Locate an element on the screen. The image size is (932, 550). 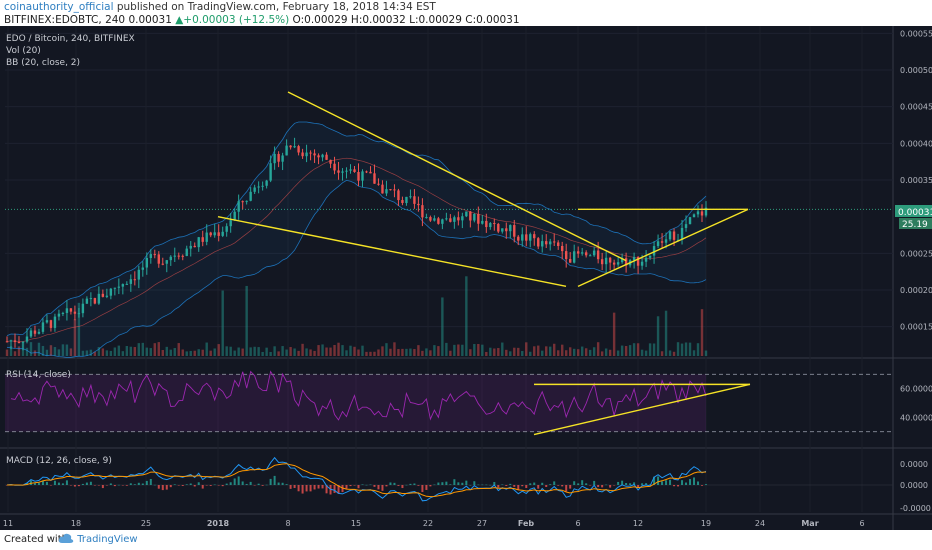
legend-volume: Vol (20) is located at coordinates (23, 51).